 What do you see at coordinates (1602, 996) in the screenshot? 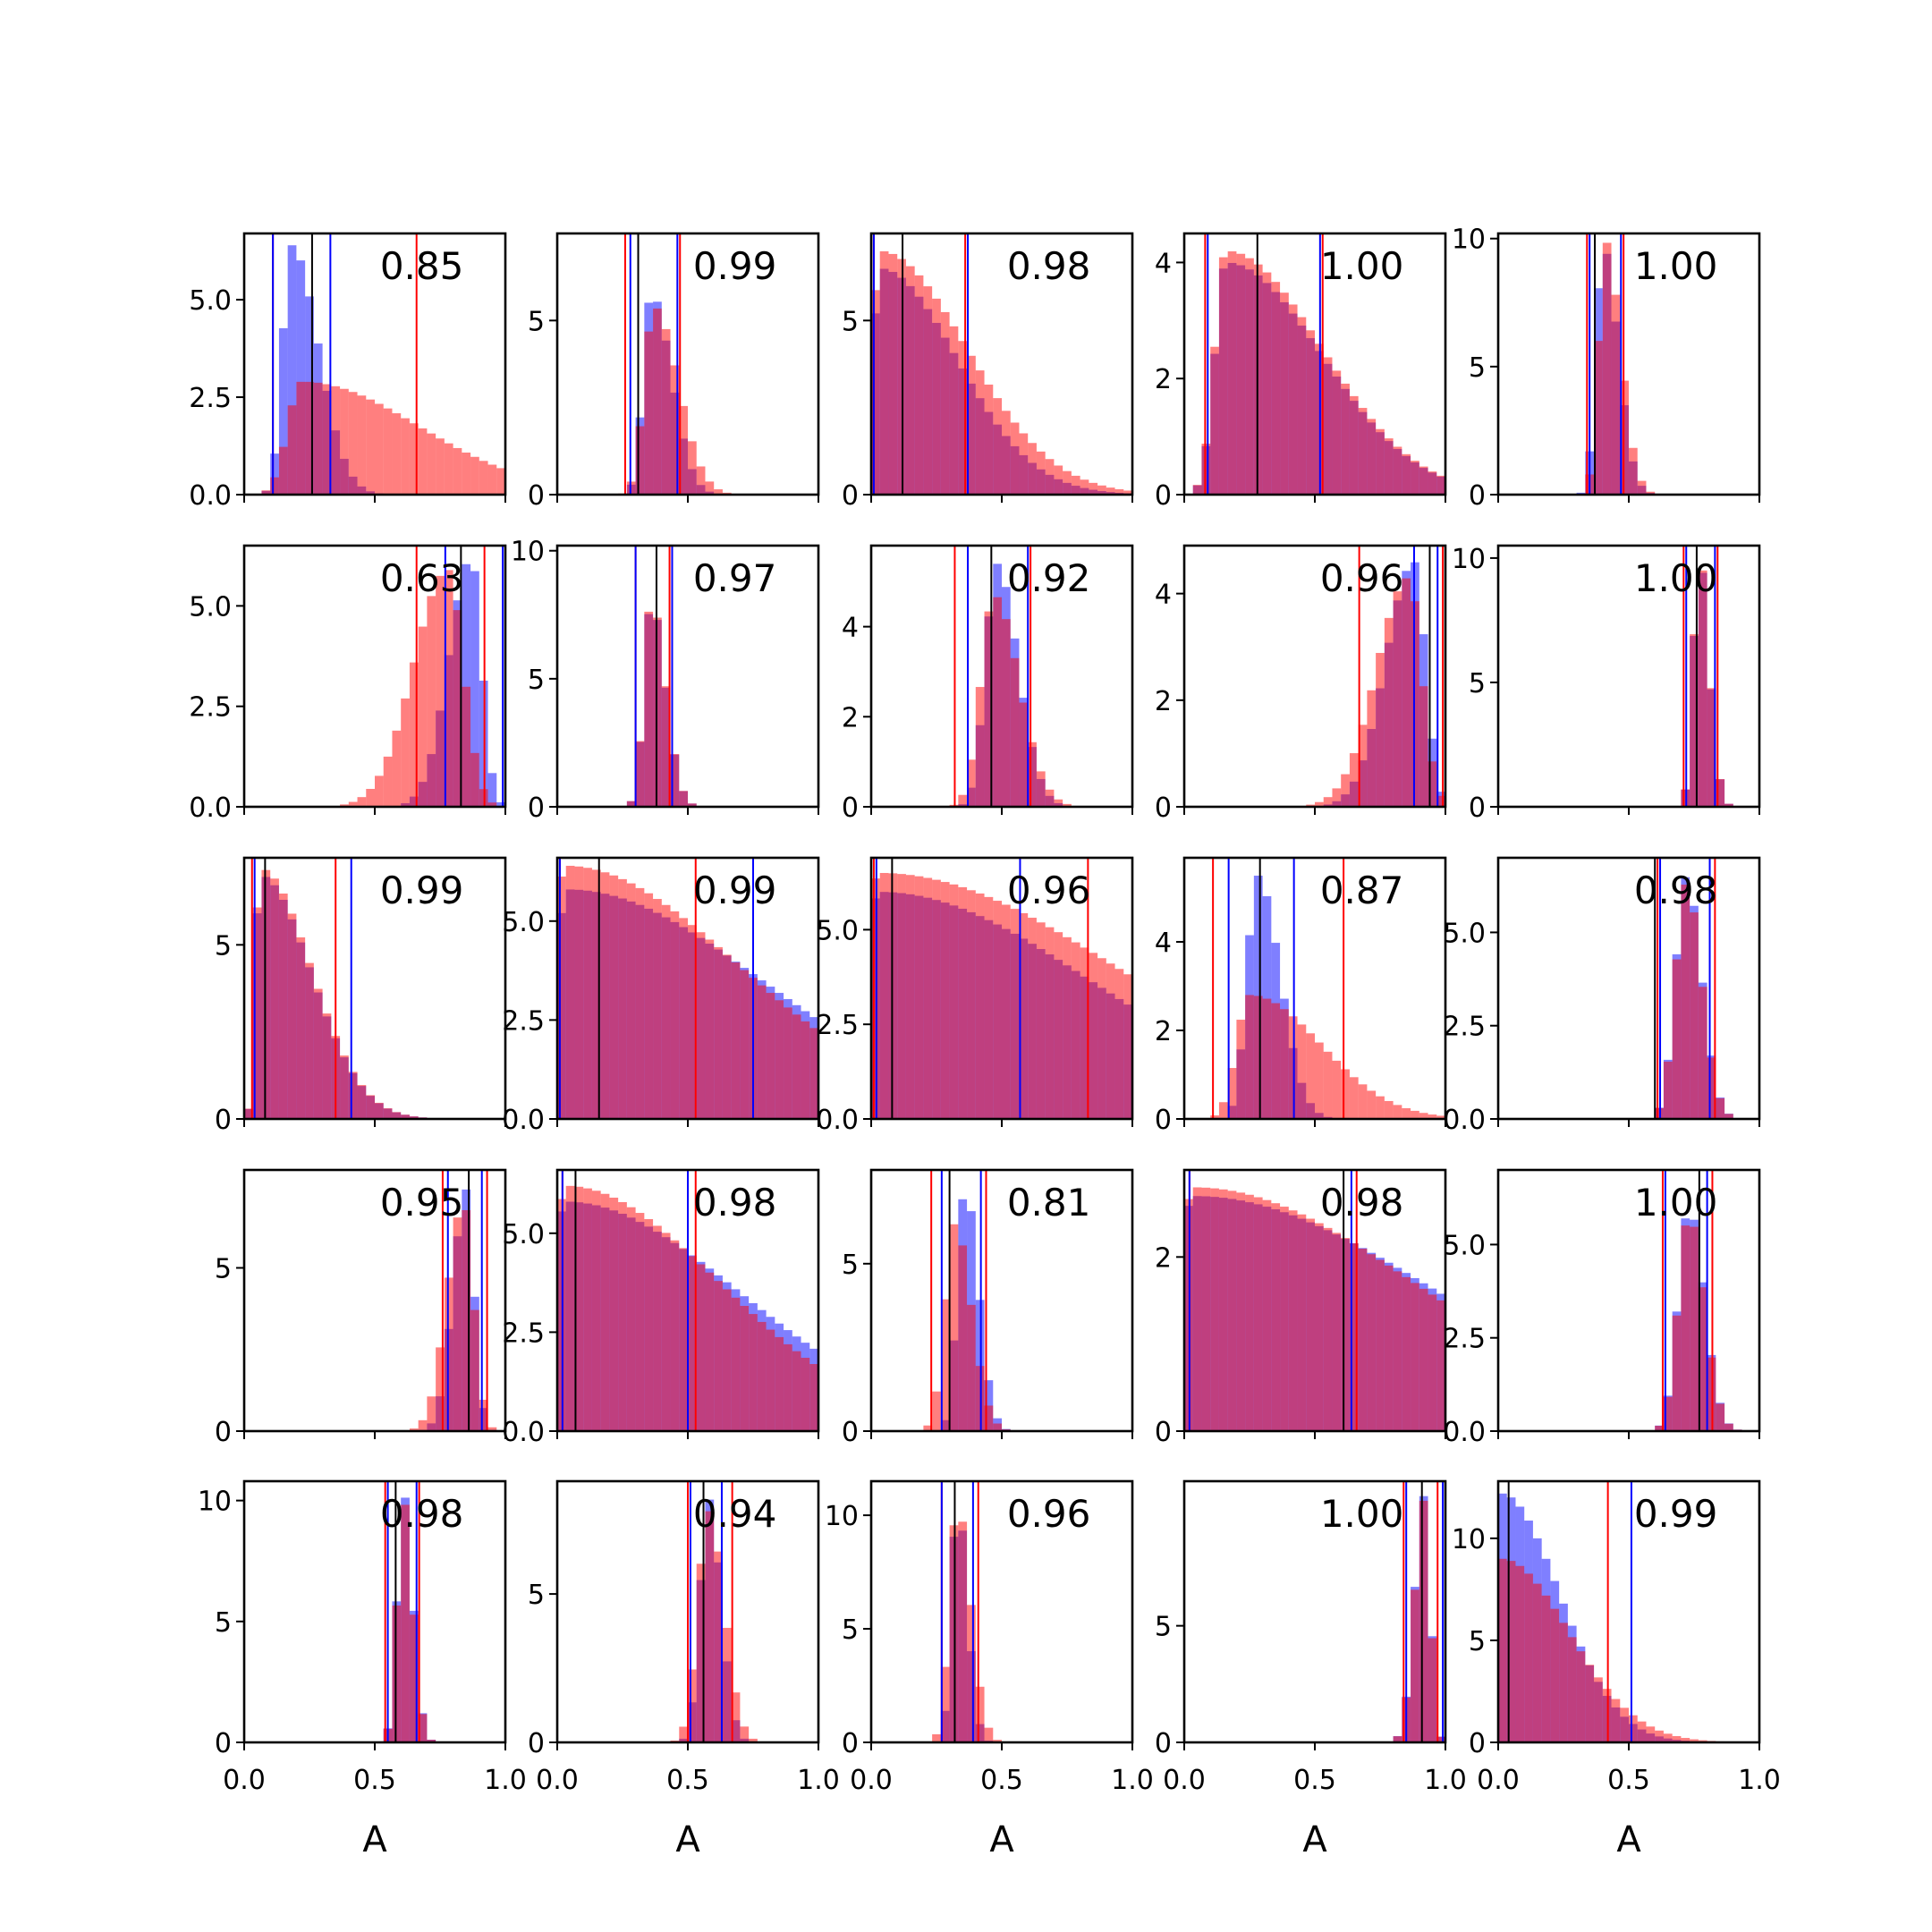
I see `panel-3-5: 0.0 2.5 5.0 0.98` at bounding box center [1602, 996].